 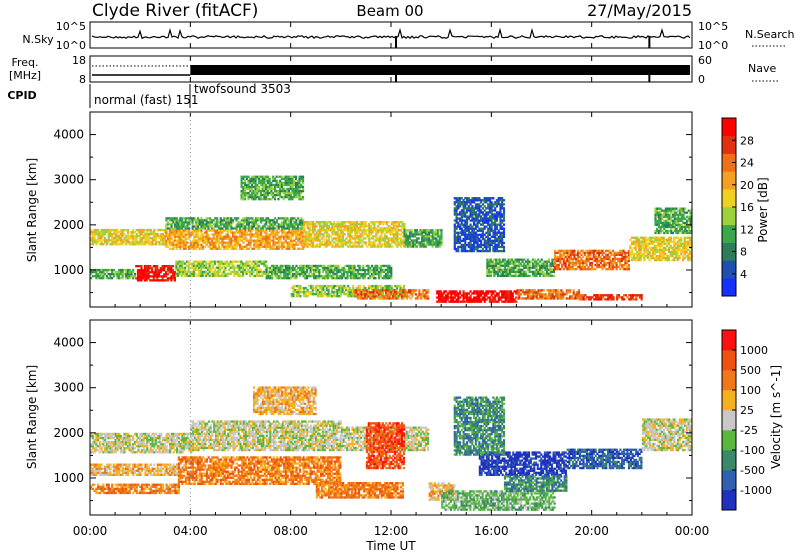 What do you see at coordinates (746, 420) in the screenshot?
I see `velocity-colorbar: 1000 500 100 25 -25 -100 -500 -1000` at bounding box center [746, 420].